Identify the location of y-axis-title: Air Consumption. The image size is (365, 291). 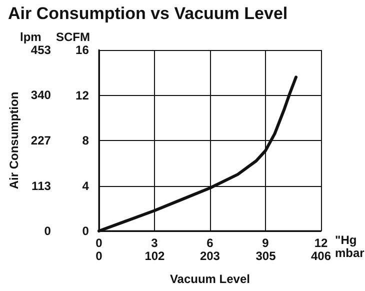
(14, 141).